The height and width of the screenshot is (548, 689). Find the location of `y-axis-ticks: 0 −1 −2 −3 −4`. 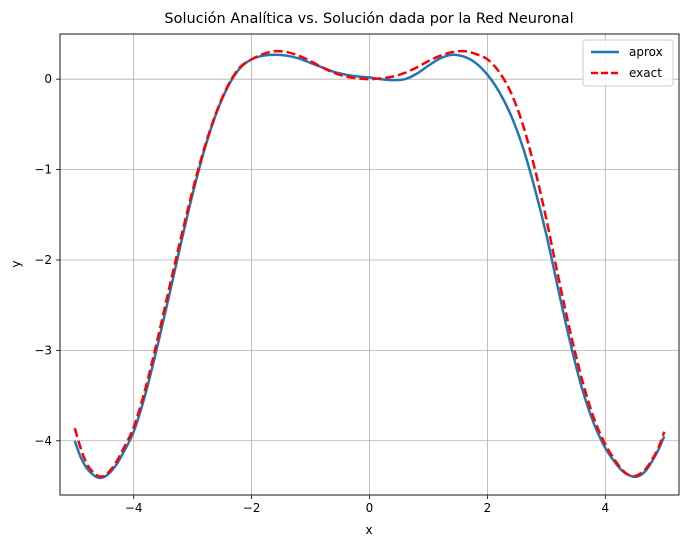

y-axis-ticks: 0 −1 −2 −3 −4 is located at coordinates (47, 260).